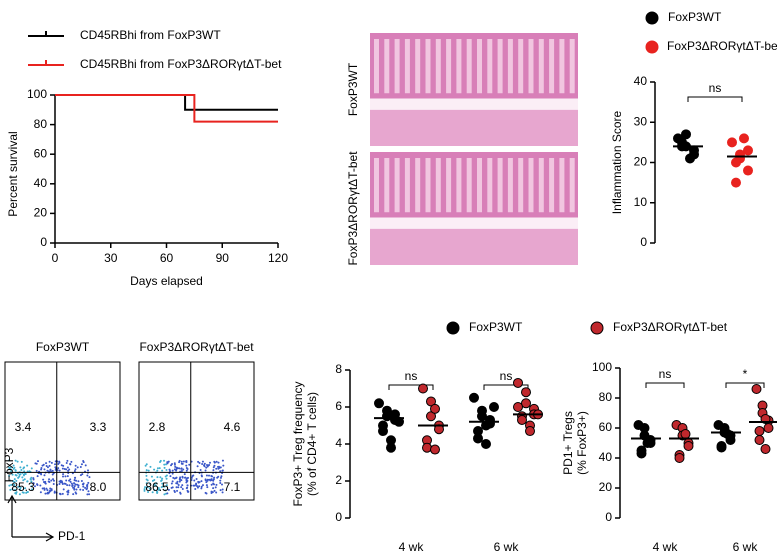 This screenshot has width=777, height=551. Describe the element at coordinates (597, 328) in the screenshot. I see `legend-marker` at that location.